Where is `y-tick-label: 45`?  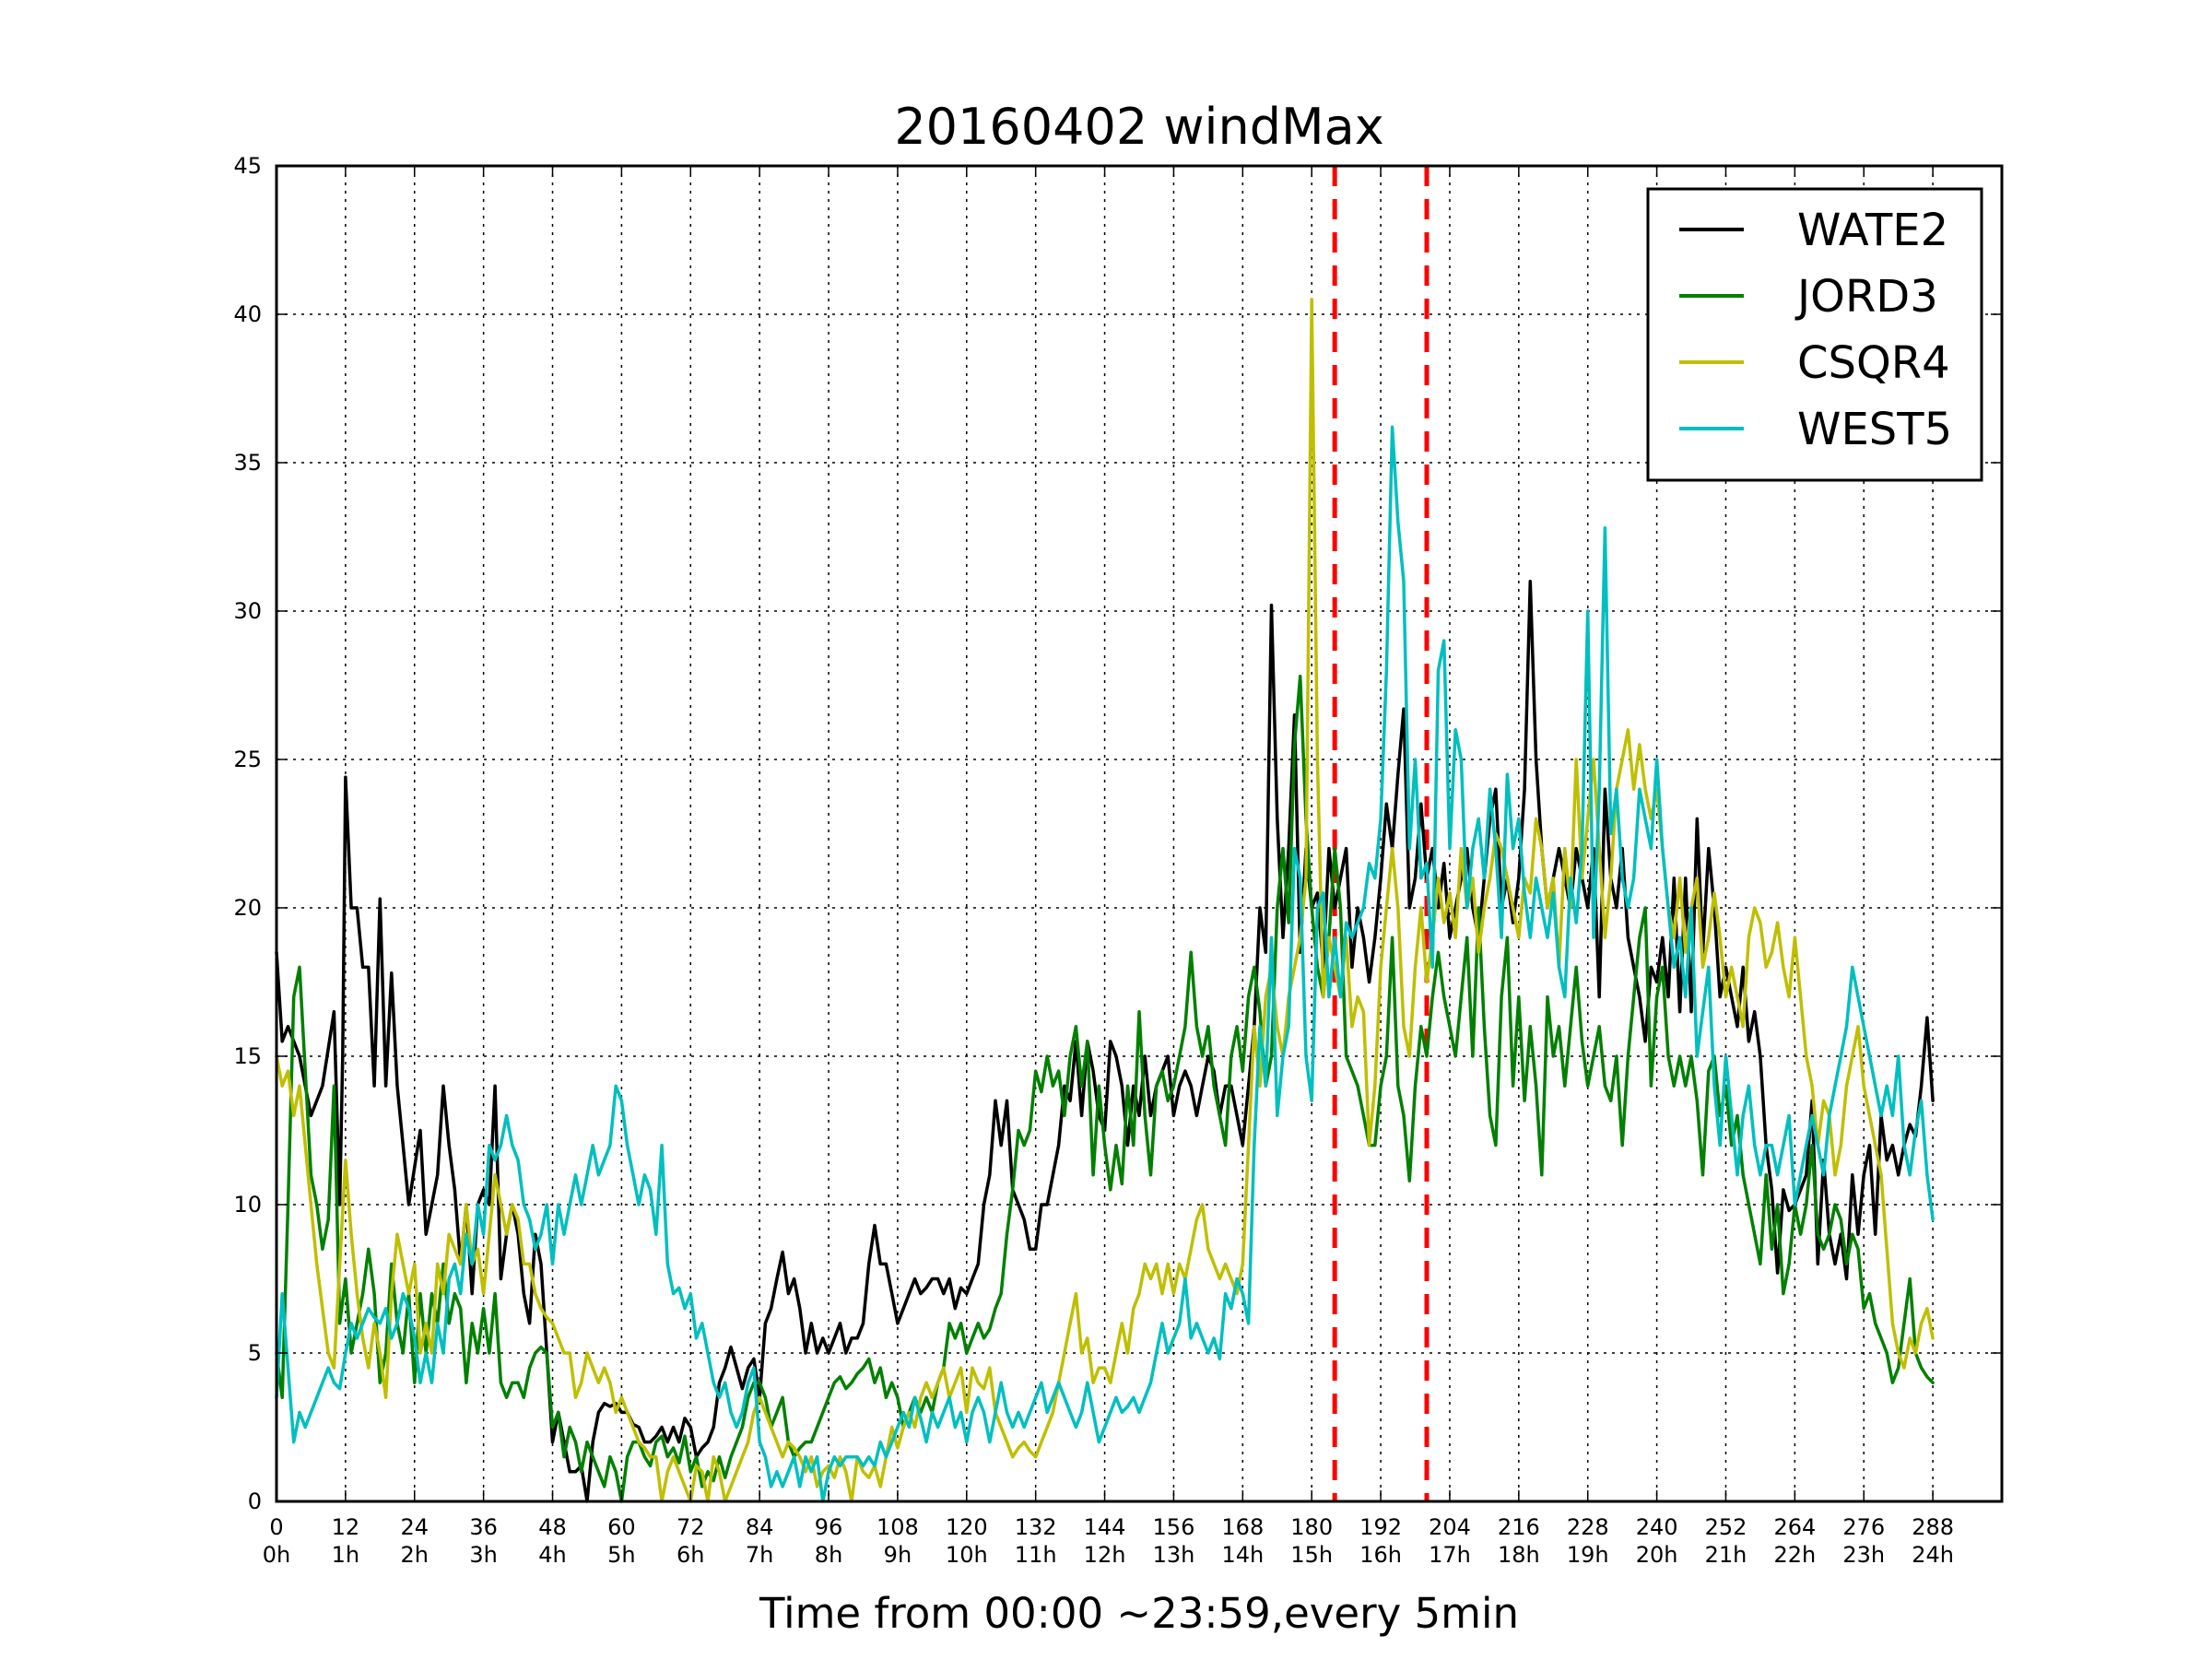
y-tick-label: 45 is located at coordinates (247, 166).